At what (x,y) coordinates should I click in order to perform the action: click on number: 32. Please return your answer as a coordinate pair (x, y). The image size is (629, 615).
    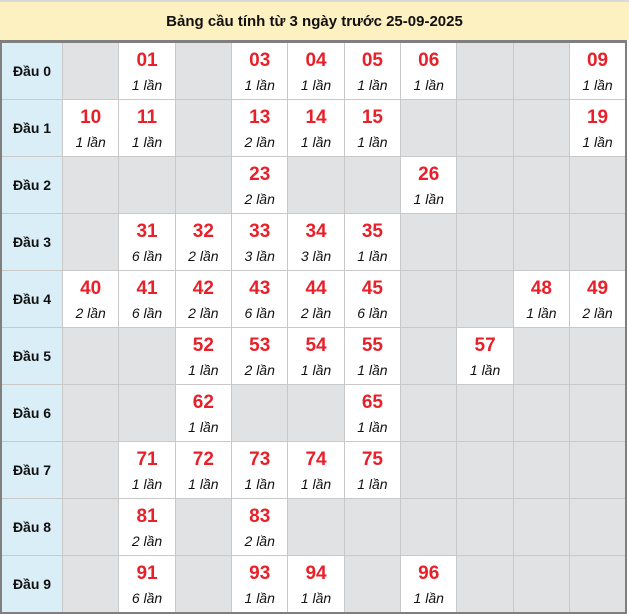
    Looking at the image, I should click on (203, 231).